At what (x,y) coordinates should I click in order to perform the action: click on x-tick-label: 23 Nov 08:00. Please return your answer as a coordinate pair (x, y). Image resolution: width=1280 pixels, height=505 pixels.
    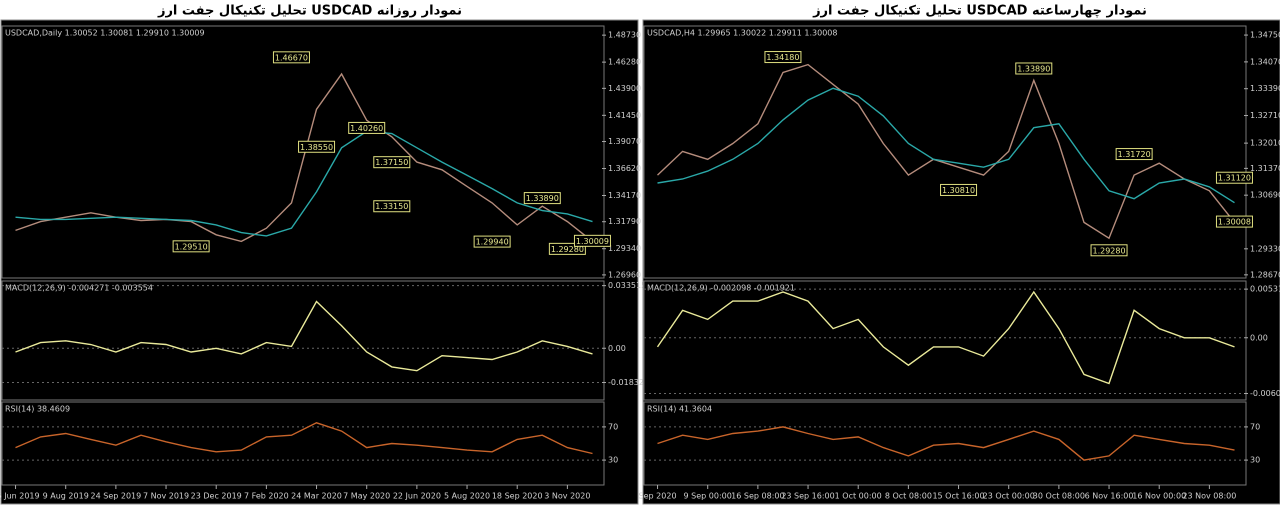
    Looking at the image, I should click on (1209, 496).